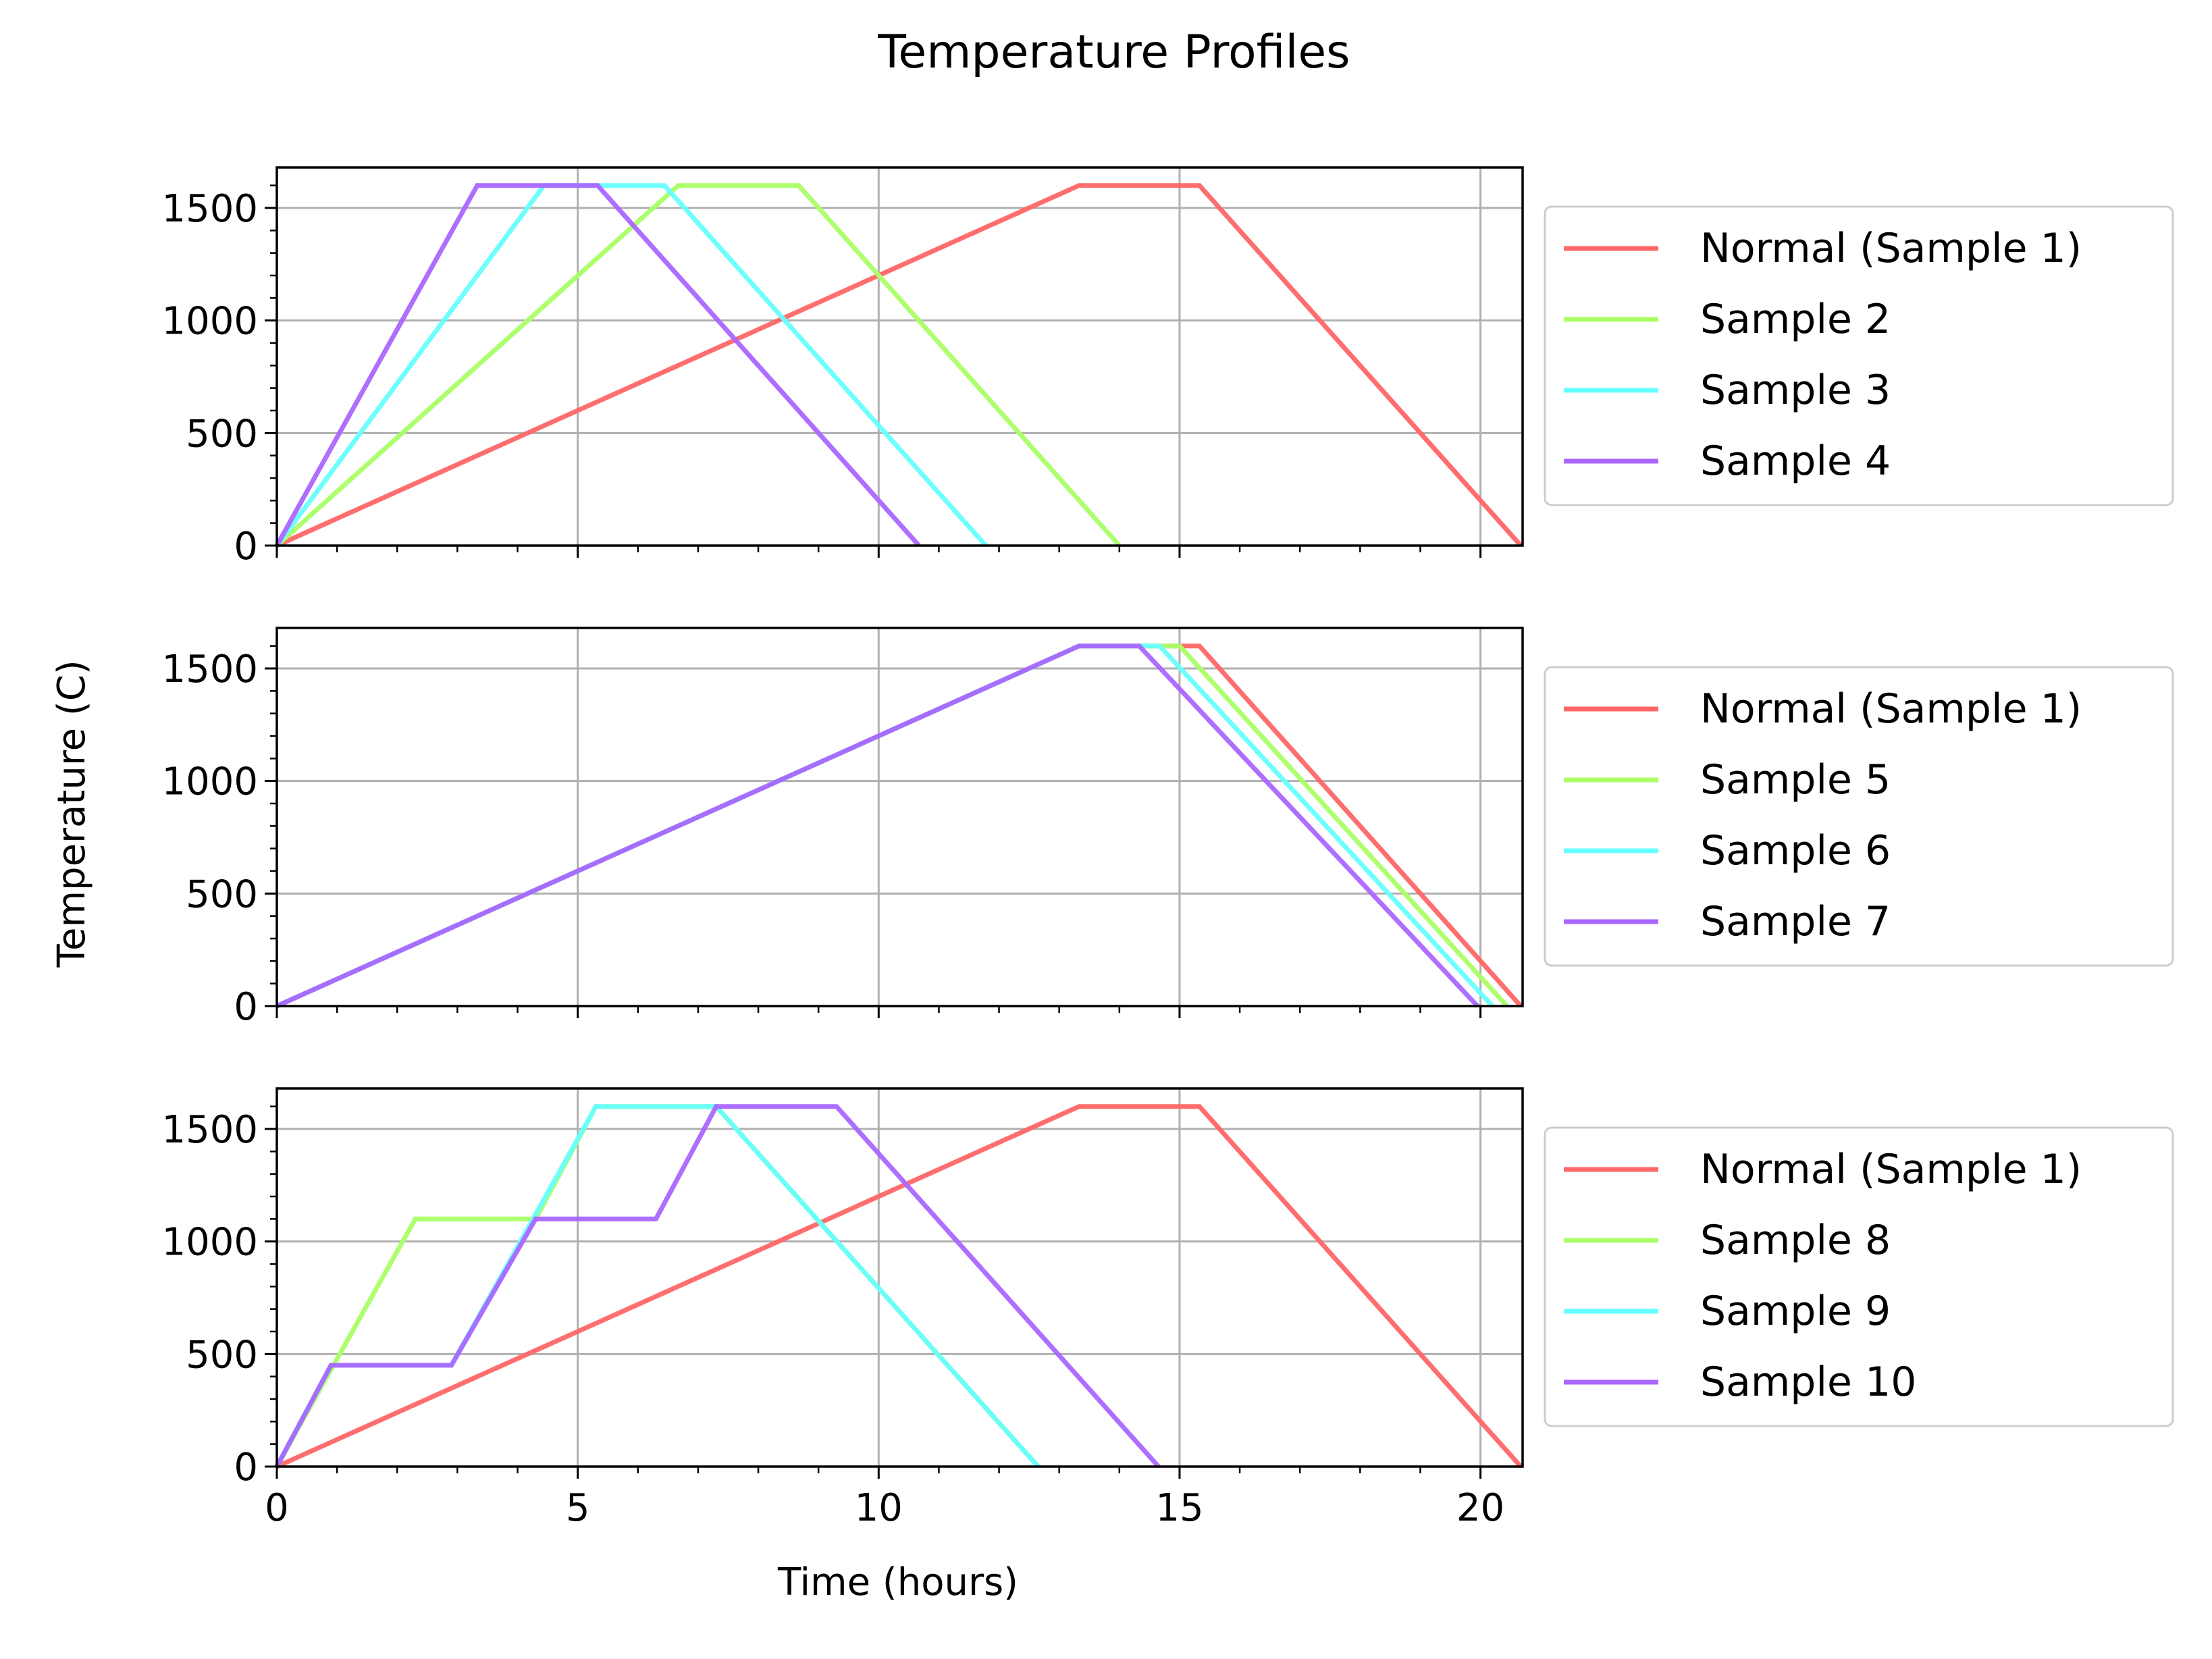 The width and height of the screenshot is (2212, 1659). Describe the element at coordinates (1795, 1240) in the screenshot. I see `legend-label: Sample 8` at that location.